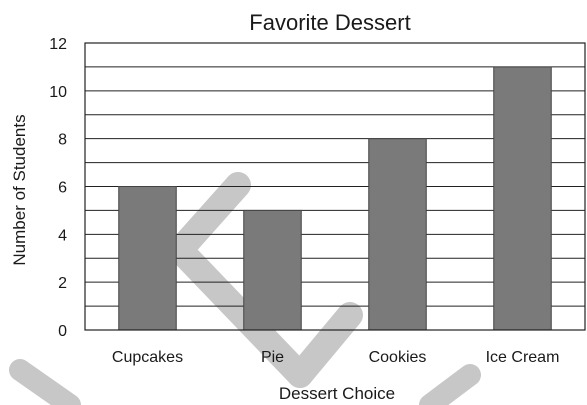  Describe the element at coordinates (522, 198) in the screenshot. I see `bar-ice-cream` at that location.